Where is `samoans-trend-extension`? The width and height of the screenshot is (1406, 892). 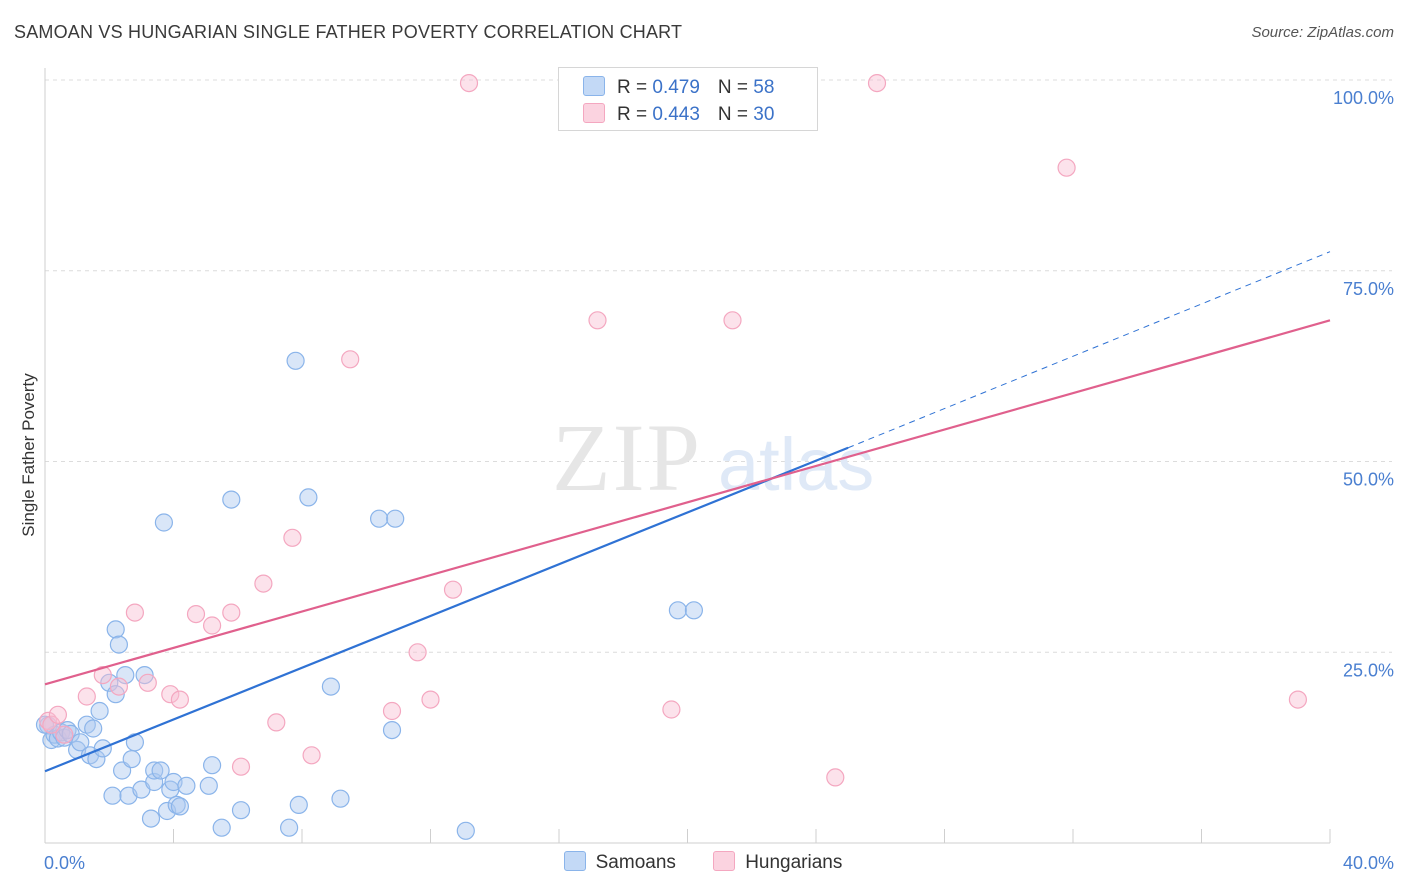
samoans-trend-extension is located at coordinates (1089, 350).